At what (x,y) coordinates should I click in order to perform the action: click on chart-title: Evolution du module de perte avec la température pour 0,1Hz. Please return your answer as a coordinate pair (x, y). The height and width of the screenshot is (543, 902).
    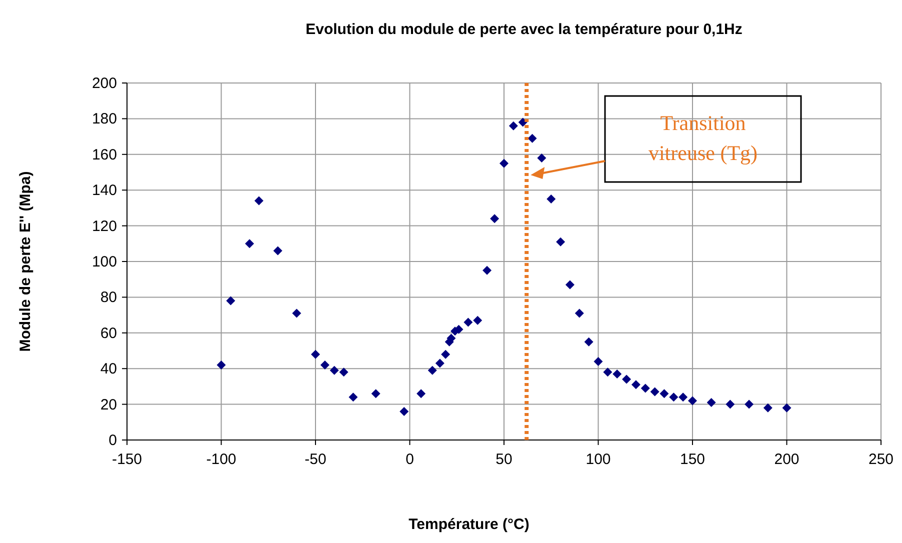
    Looking at the image, I should click on (524, 29).